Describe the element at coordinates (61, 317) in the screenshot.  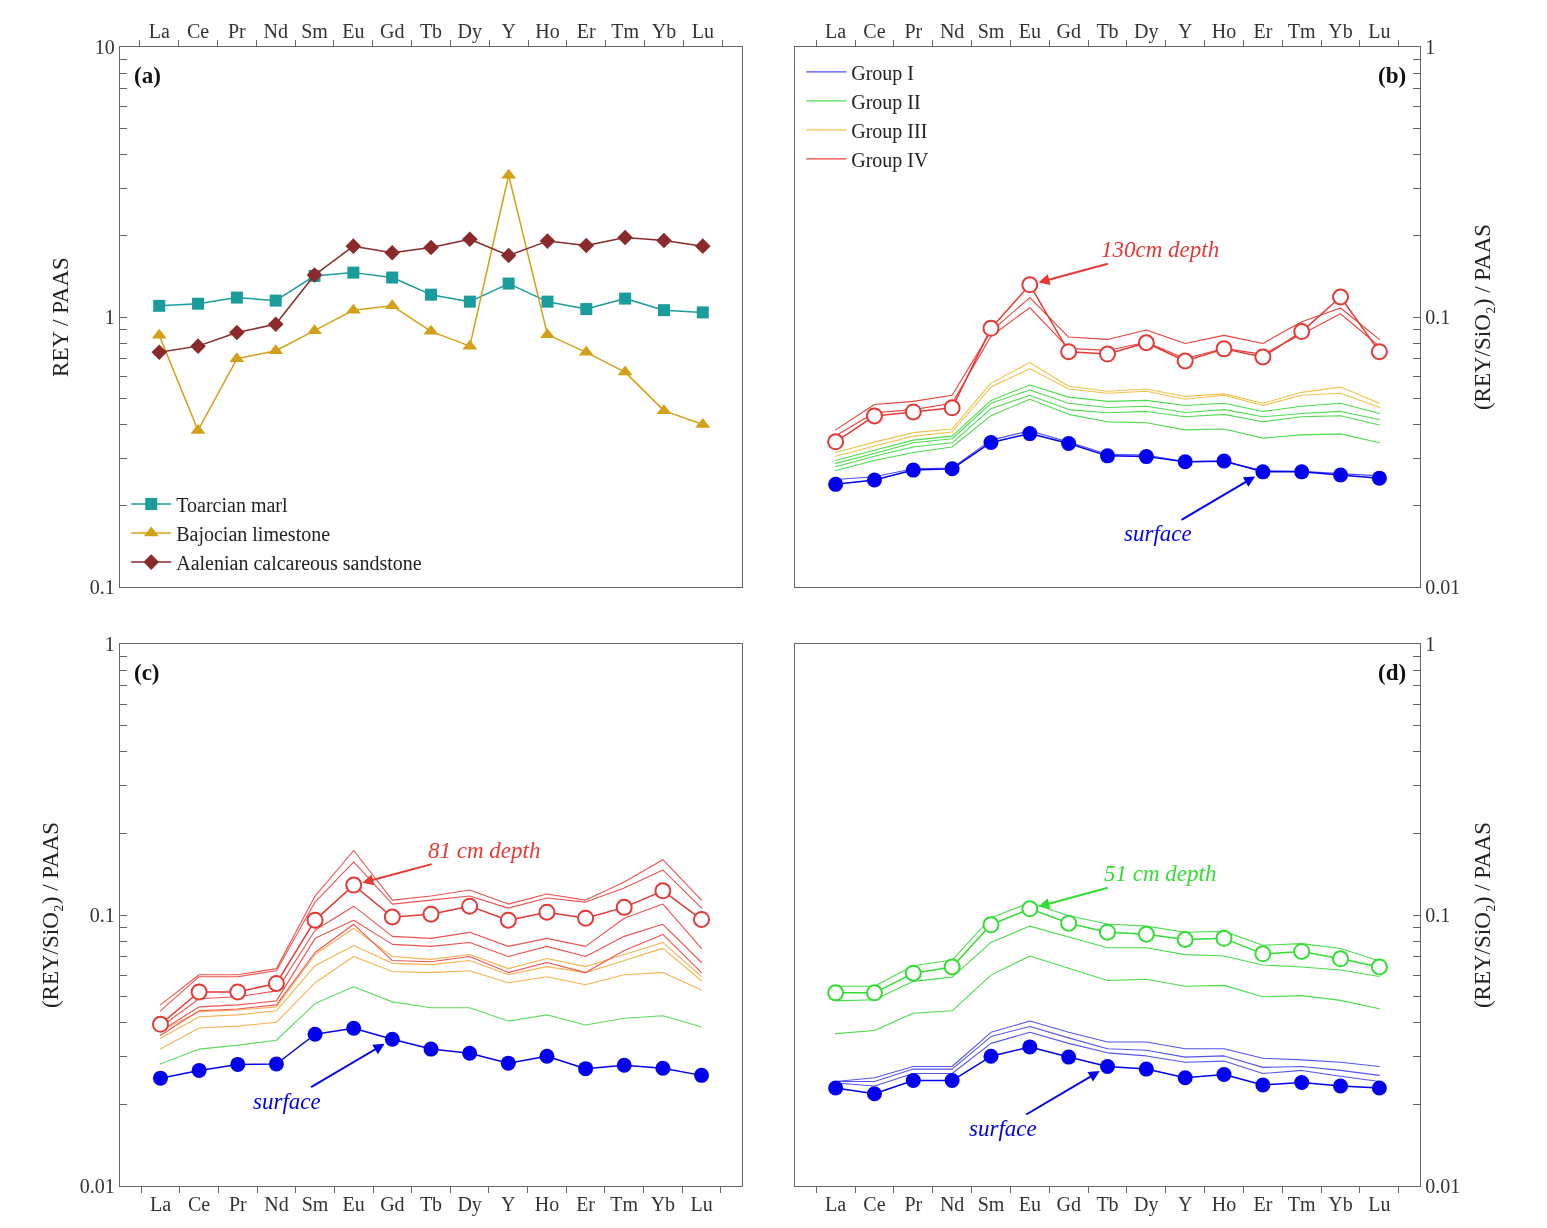
I see `y-axis-title: REY / PAAS` at that location.